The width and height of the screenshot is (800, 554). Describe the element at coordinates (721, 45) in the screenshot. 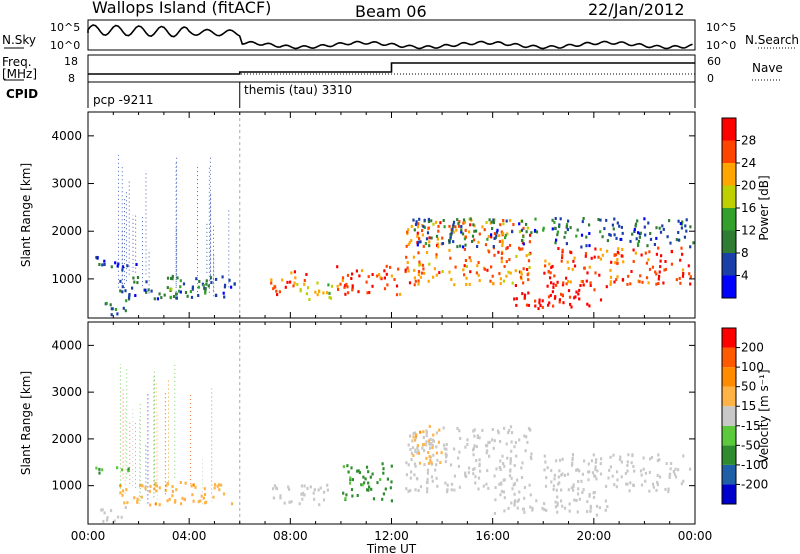

I see `n-search-tick-bottom: 10^0` at that location.